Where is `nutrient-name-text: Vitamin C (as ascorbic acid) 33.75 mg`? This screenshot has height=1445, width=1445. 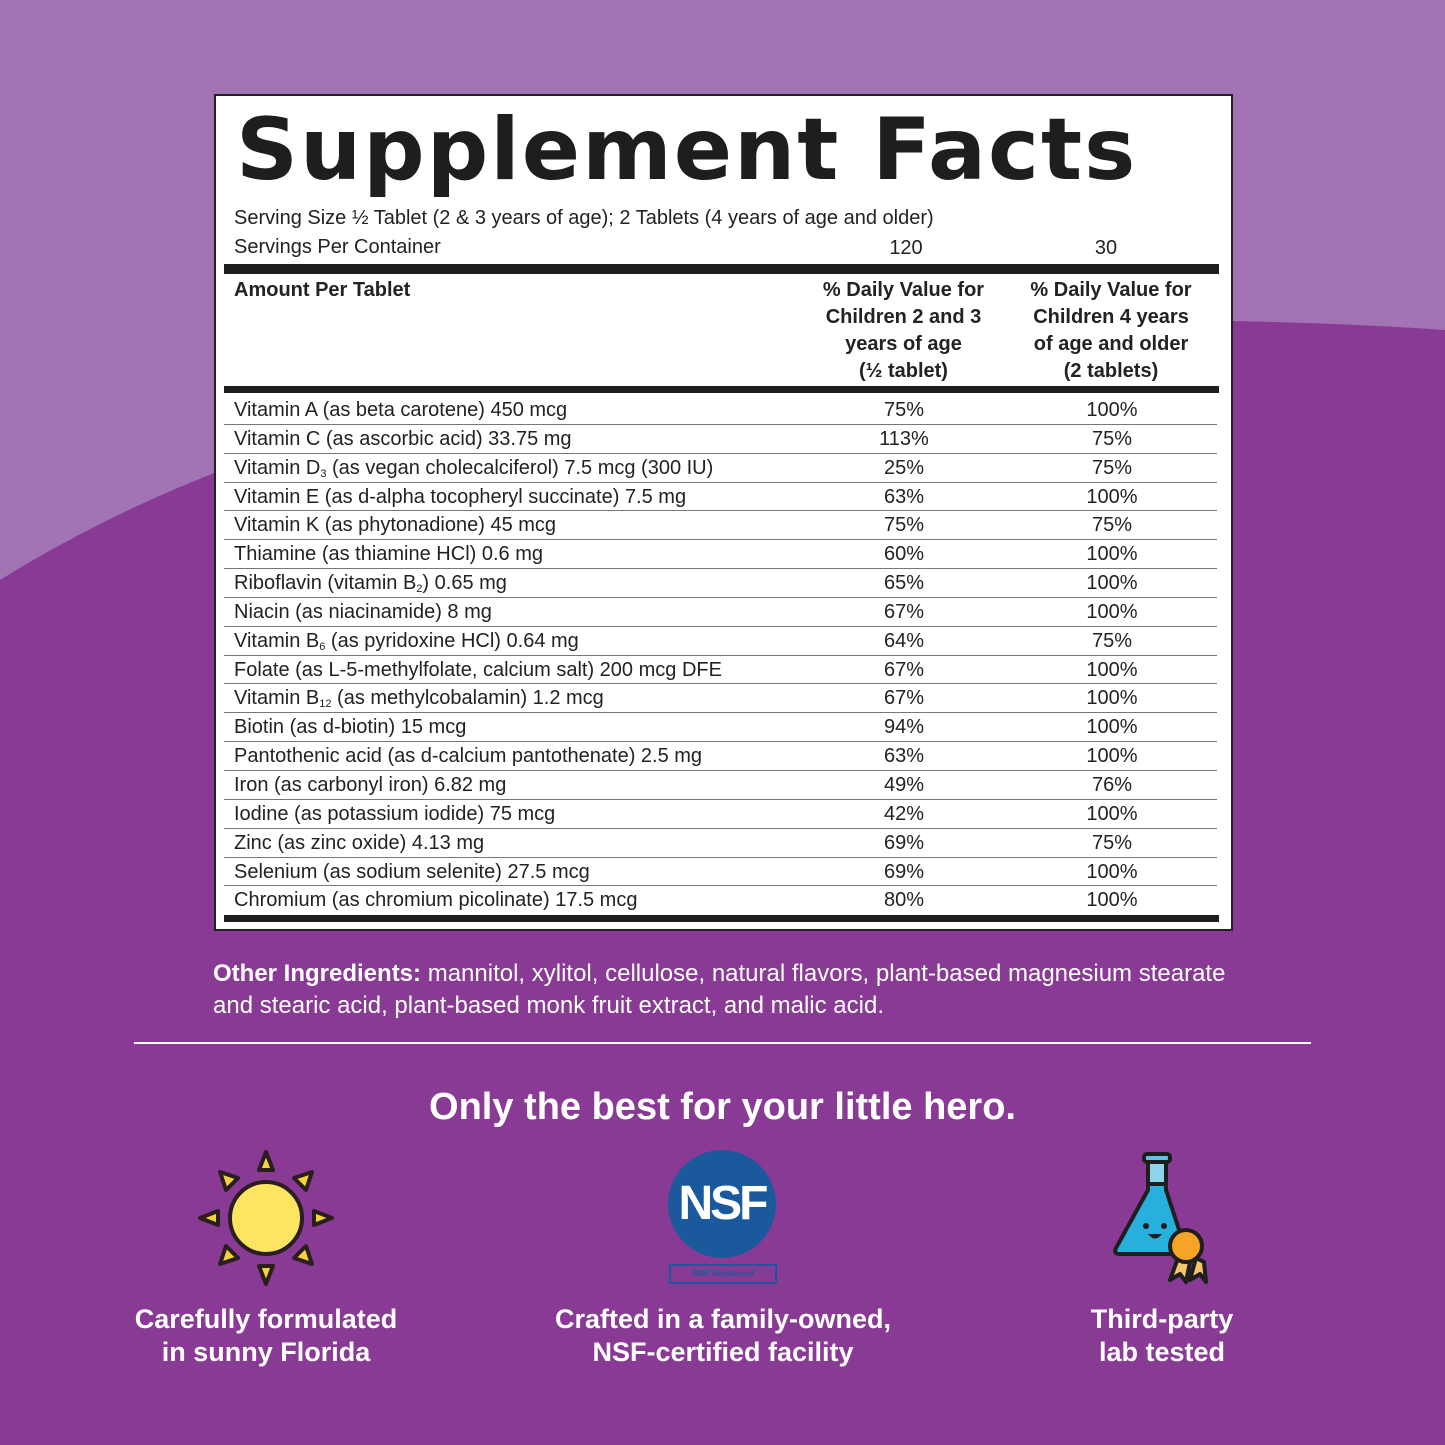
nutrient-name-text: Vitamin C (as ascorbic acid) 33.75 mg is located at coordinates (403, 438).